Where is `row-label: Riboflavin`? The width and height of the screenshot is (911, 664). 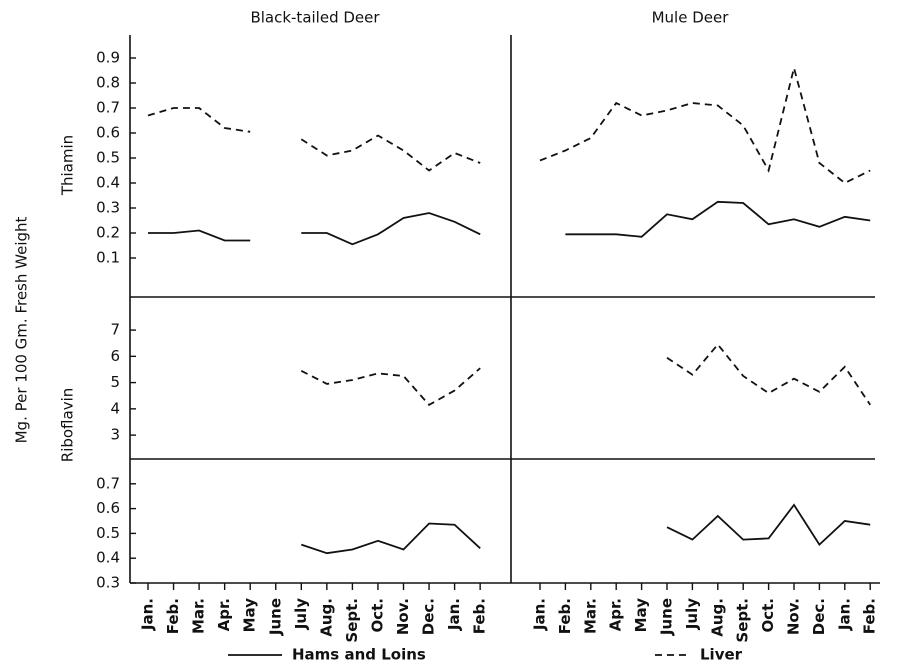 row-label: Riboflavin is located at coordinates (68, 425).